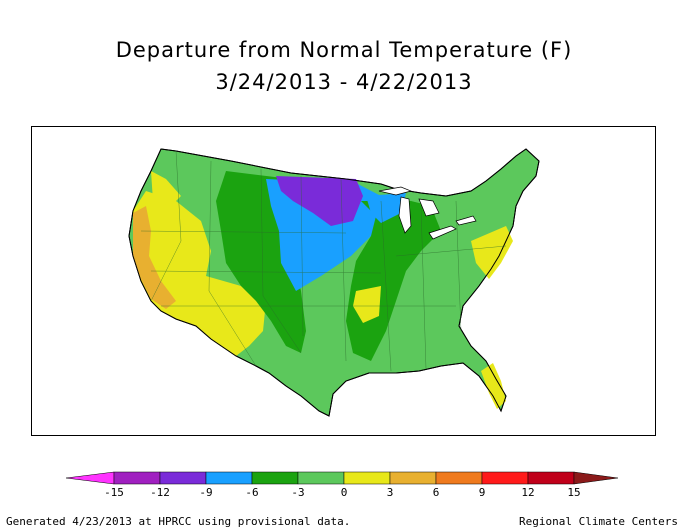 The height and width of the screenshot is (531, 688). Describe the element at coordinates (205, 492) in the screenshot. I see `legend-tick-label: -9` at that location.